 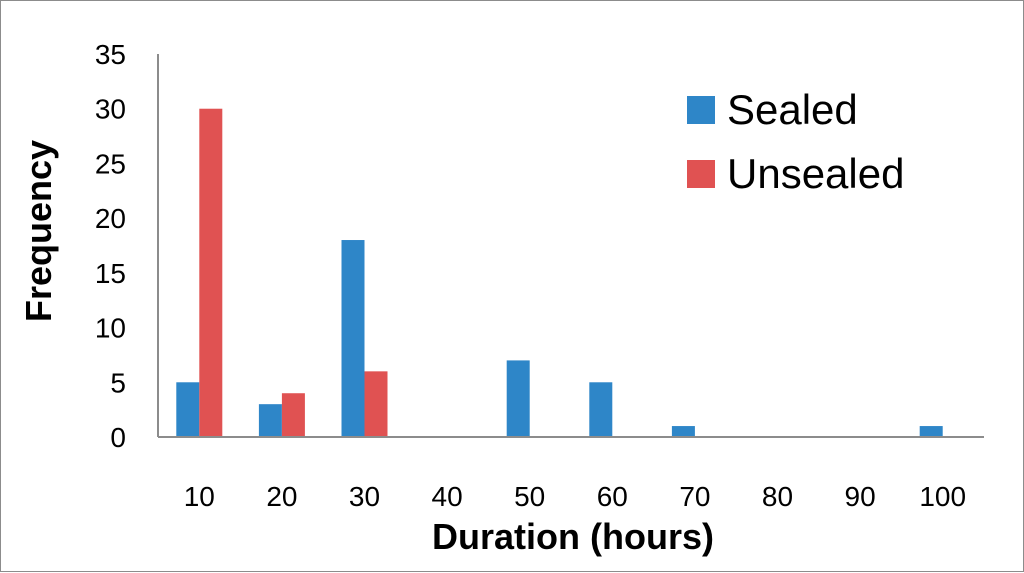 I want to click on y-tick-label: 30, so click(x=110, y=109).